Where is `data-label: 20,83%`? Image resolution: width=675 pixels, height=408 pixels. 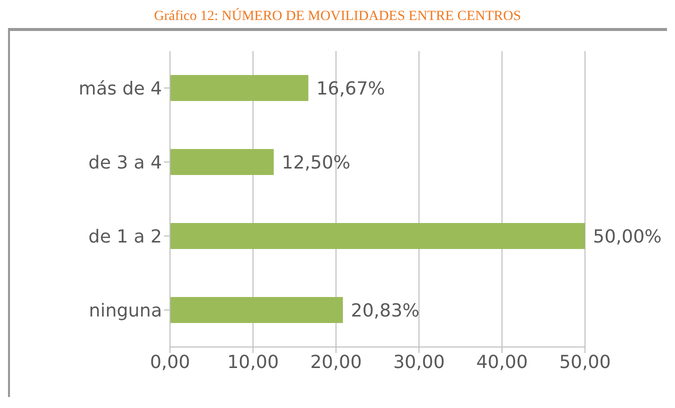 data-label: 20,83% is located at coordinates (385, 311).